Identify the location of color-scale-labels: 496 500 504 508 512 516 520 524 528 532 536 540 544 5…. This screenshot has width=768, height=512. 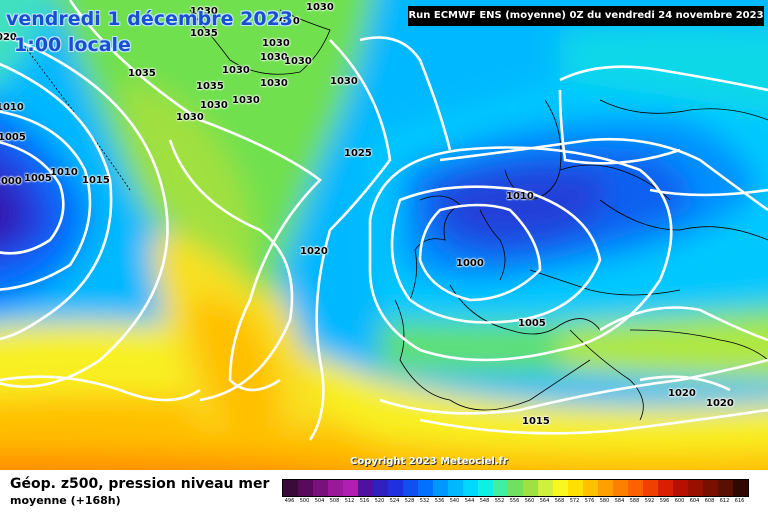
(514, 501).